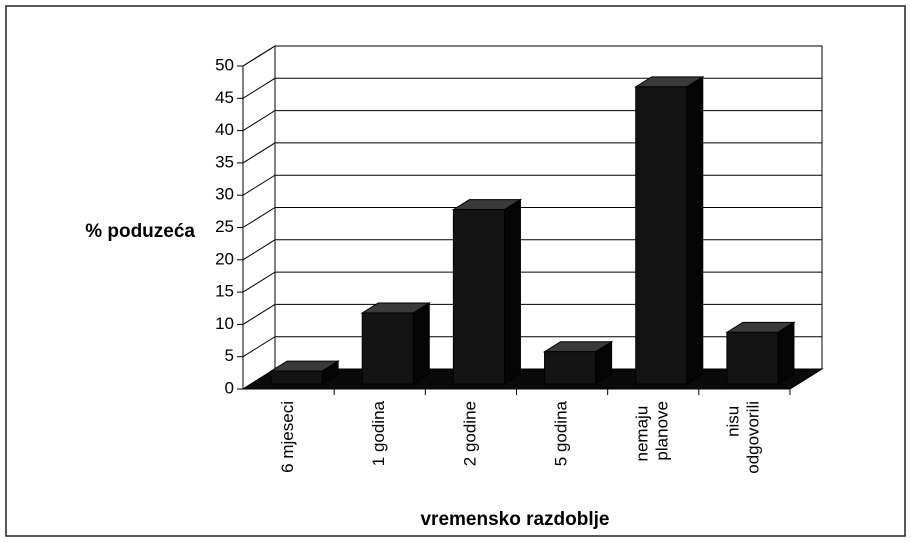 This screenshot has width=911, height=542. I want to click on y-tick-label: 35, so click(224, 161).